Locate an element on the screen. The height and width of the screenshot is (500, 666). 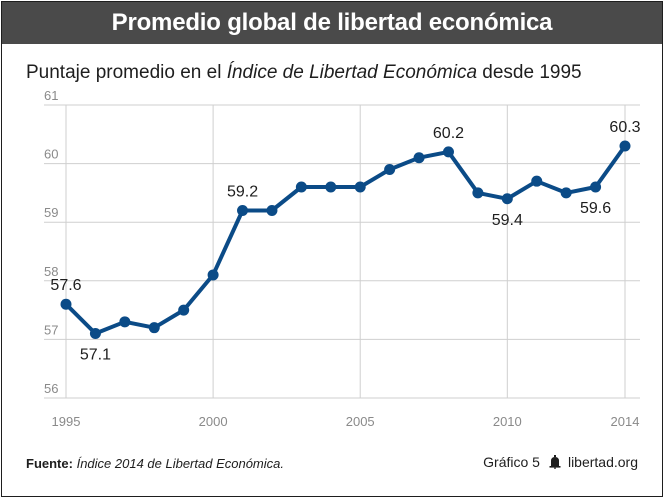
y-tick-label: 56 is located at coordinates (51, 388).